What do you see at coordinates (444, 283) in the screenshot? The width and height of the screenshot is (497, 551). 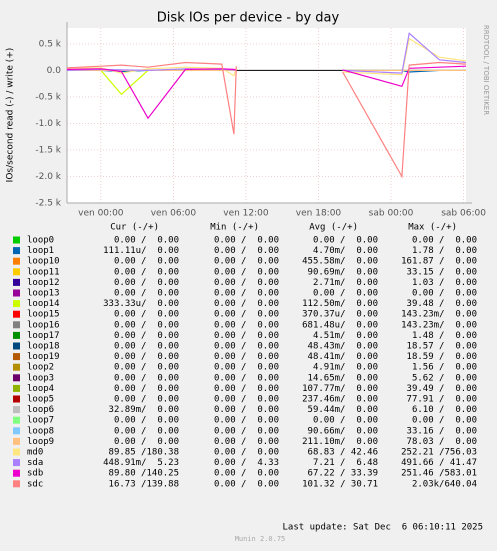 I see `legend-cell: 1.03 / 0.00` at bounding box center [444, 283].